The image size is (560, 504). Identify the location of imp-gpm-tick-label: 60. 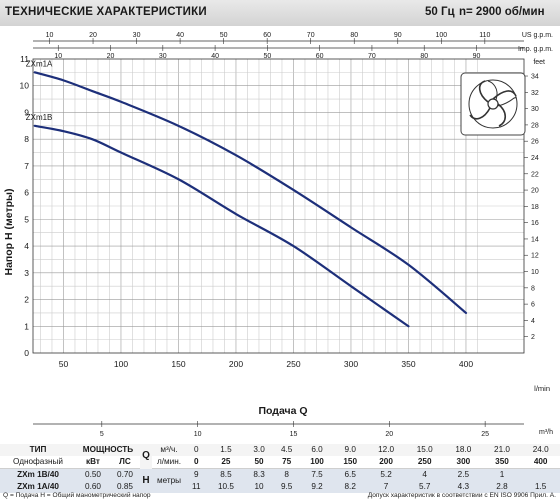
(320, 56).